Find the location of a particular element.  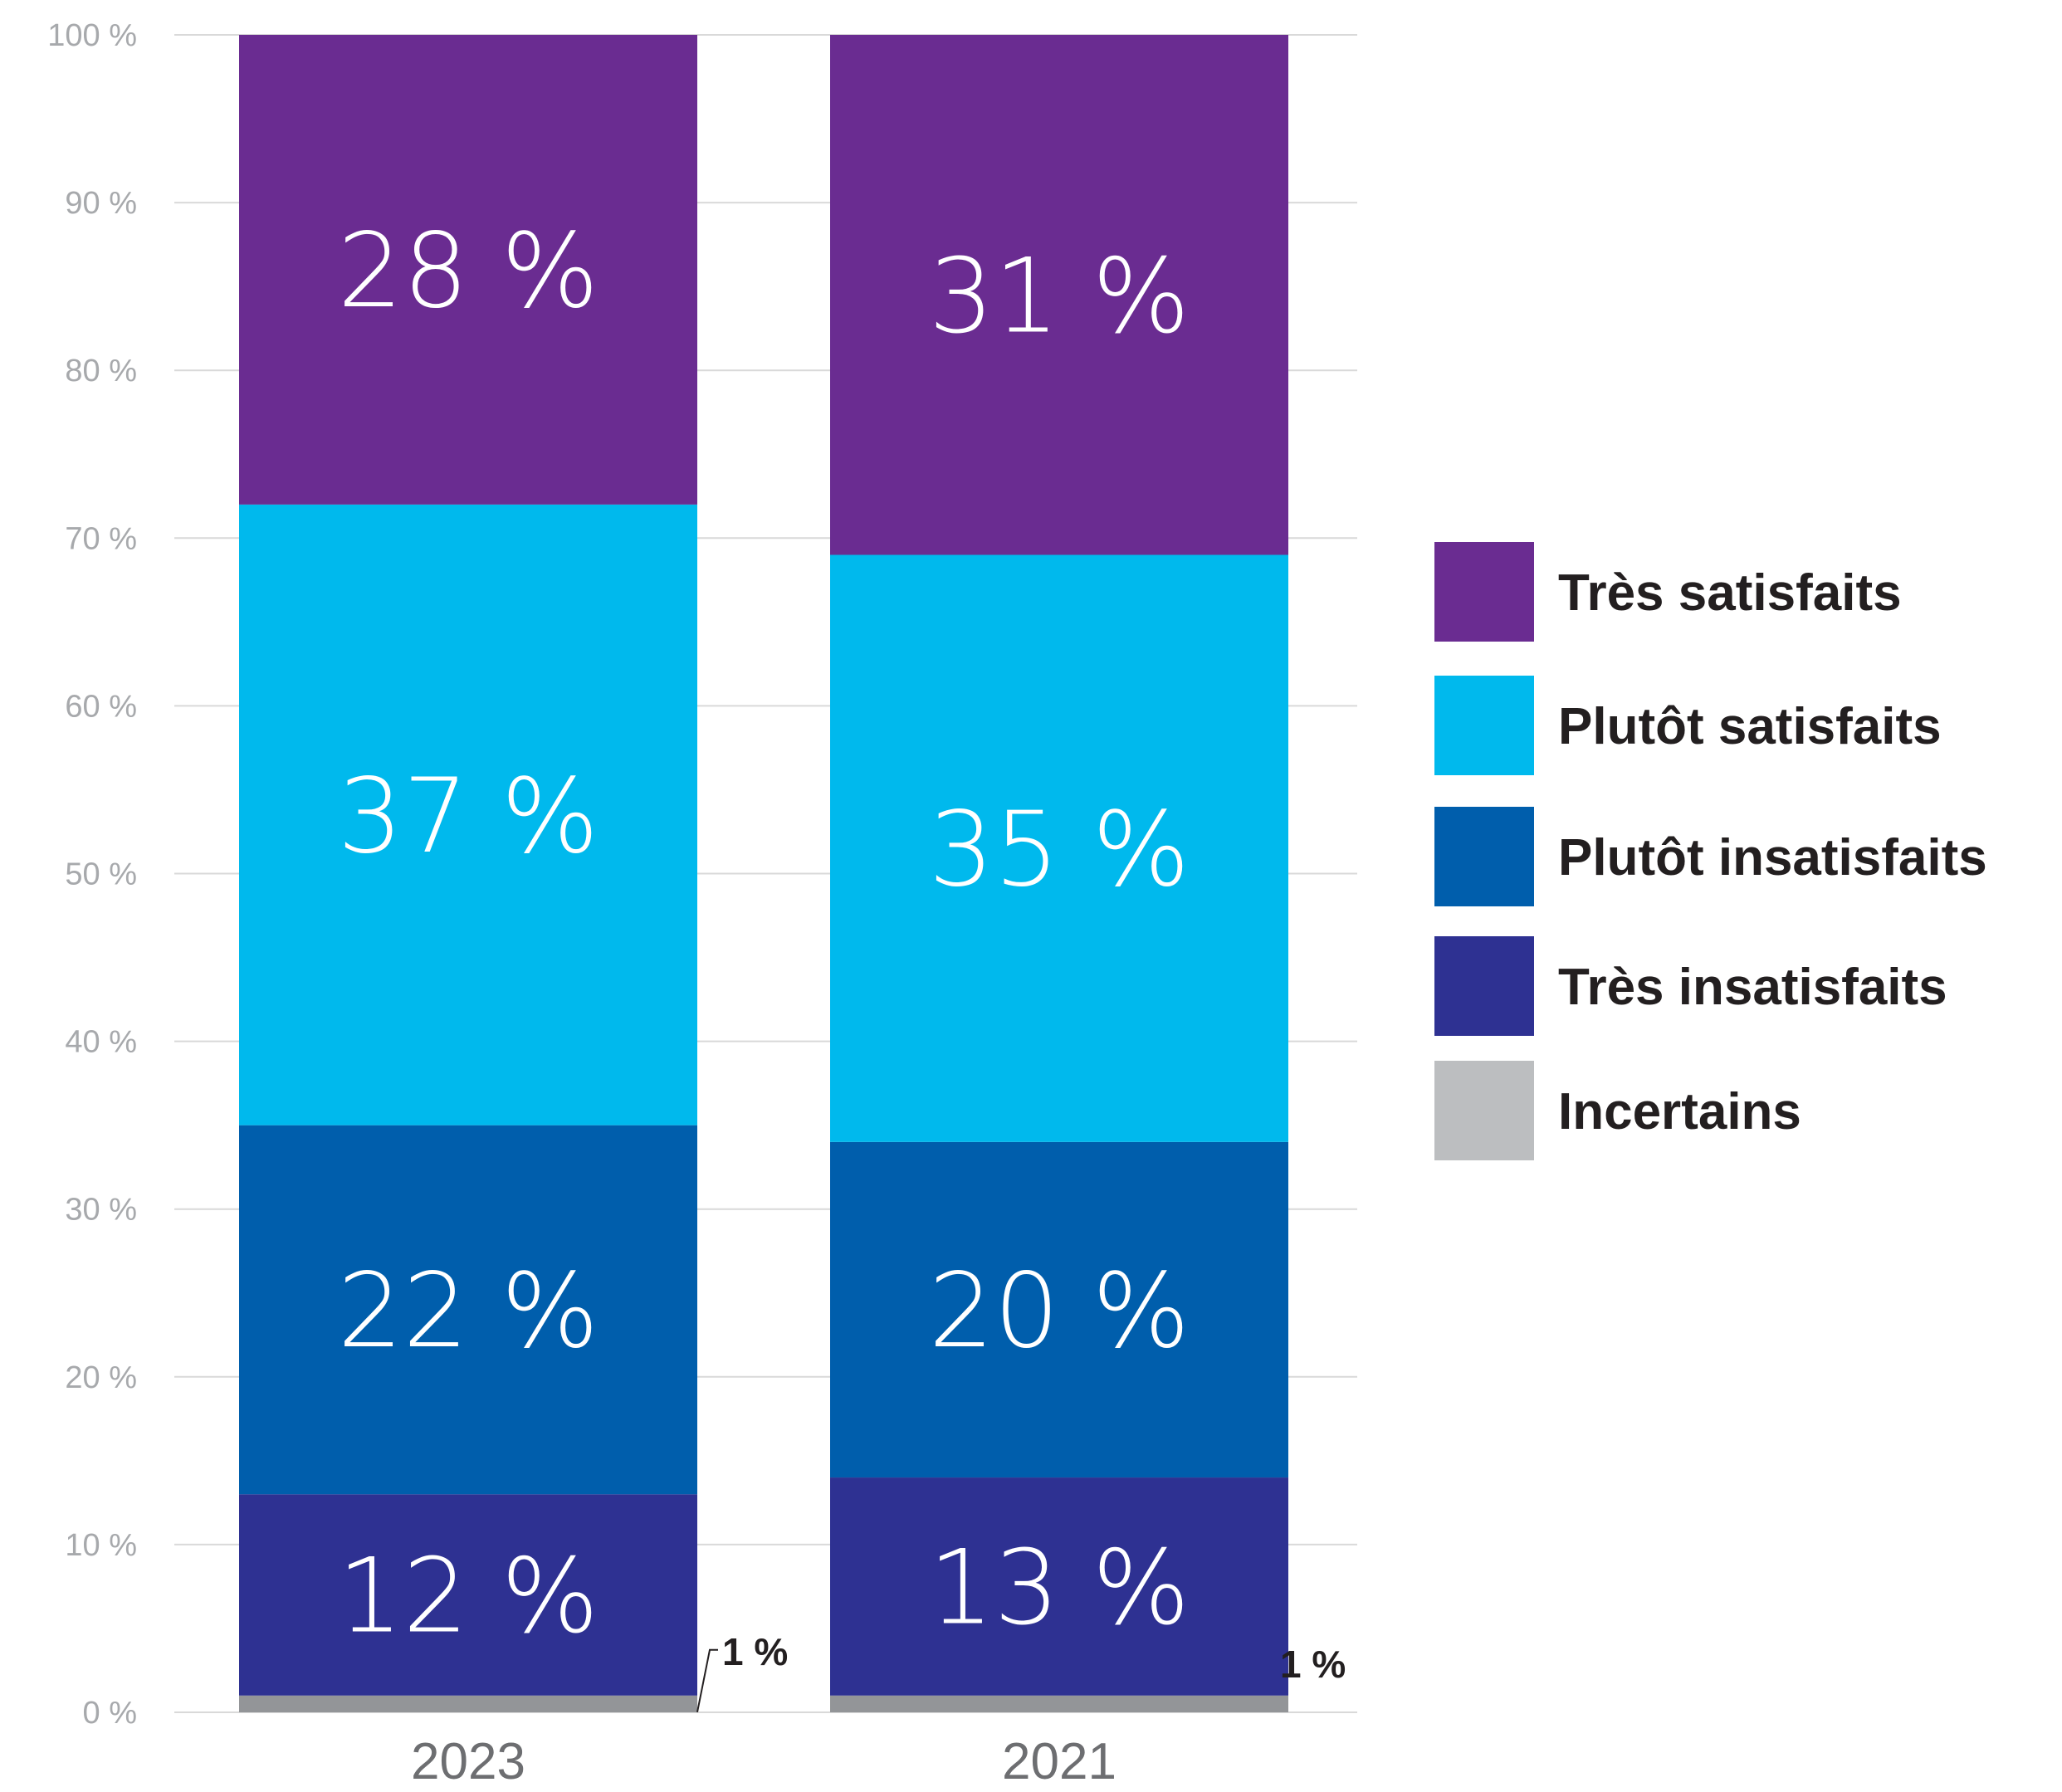

data-label: 35 % is located at coordinates (1059, 850).